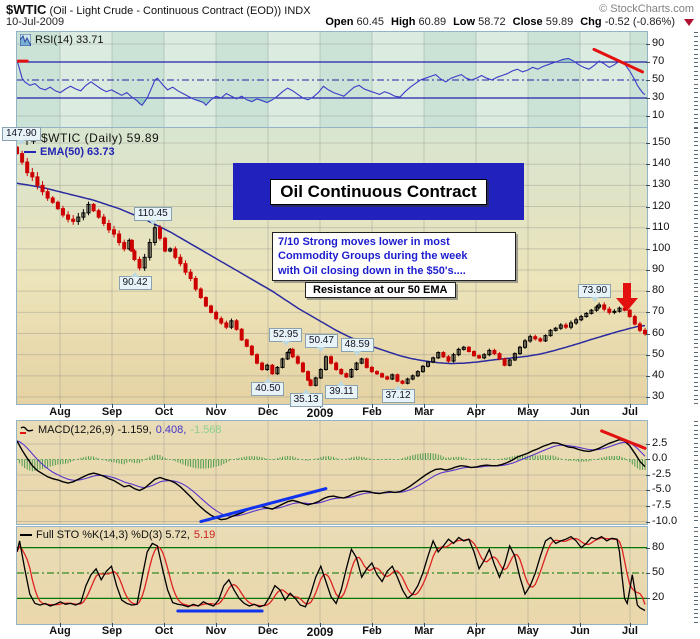 The height and width of the screenshot is (639, 700). I want to click on sto-d-value: 5.19, so click(204, 535).